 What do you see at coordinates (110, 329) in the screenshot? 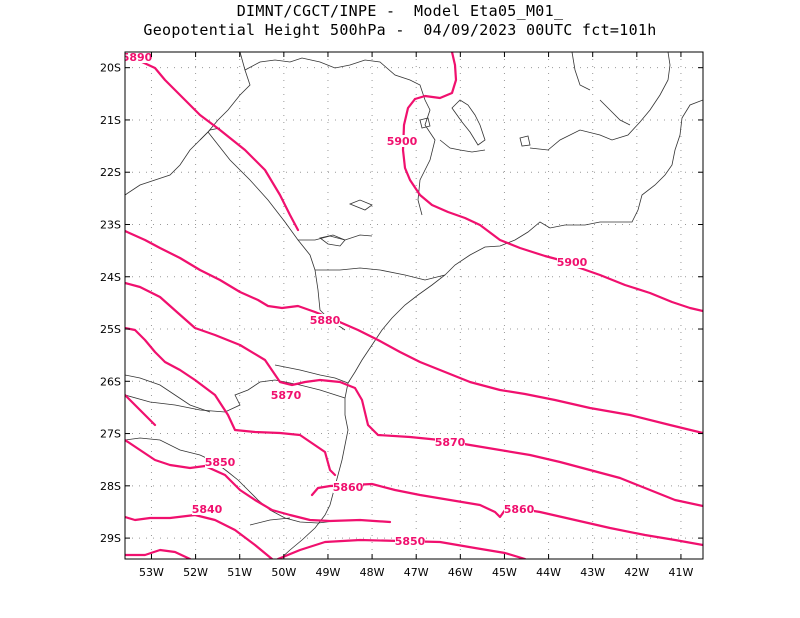
I see `lat-tick-label: 25S` at bounding box center [110, 329].